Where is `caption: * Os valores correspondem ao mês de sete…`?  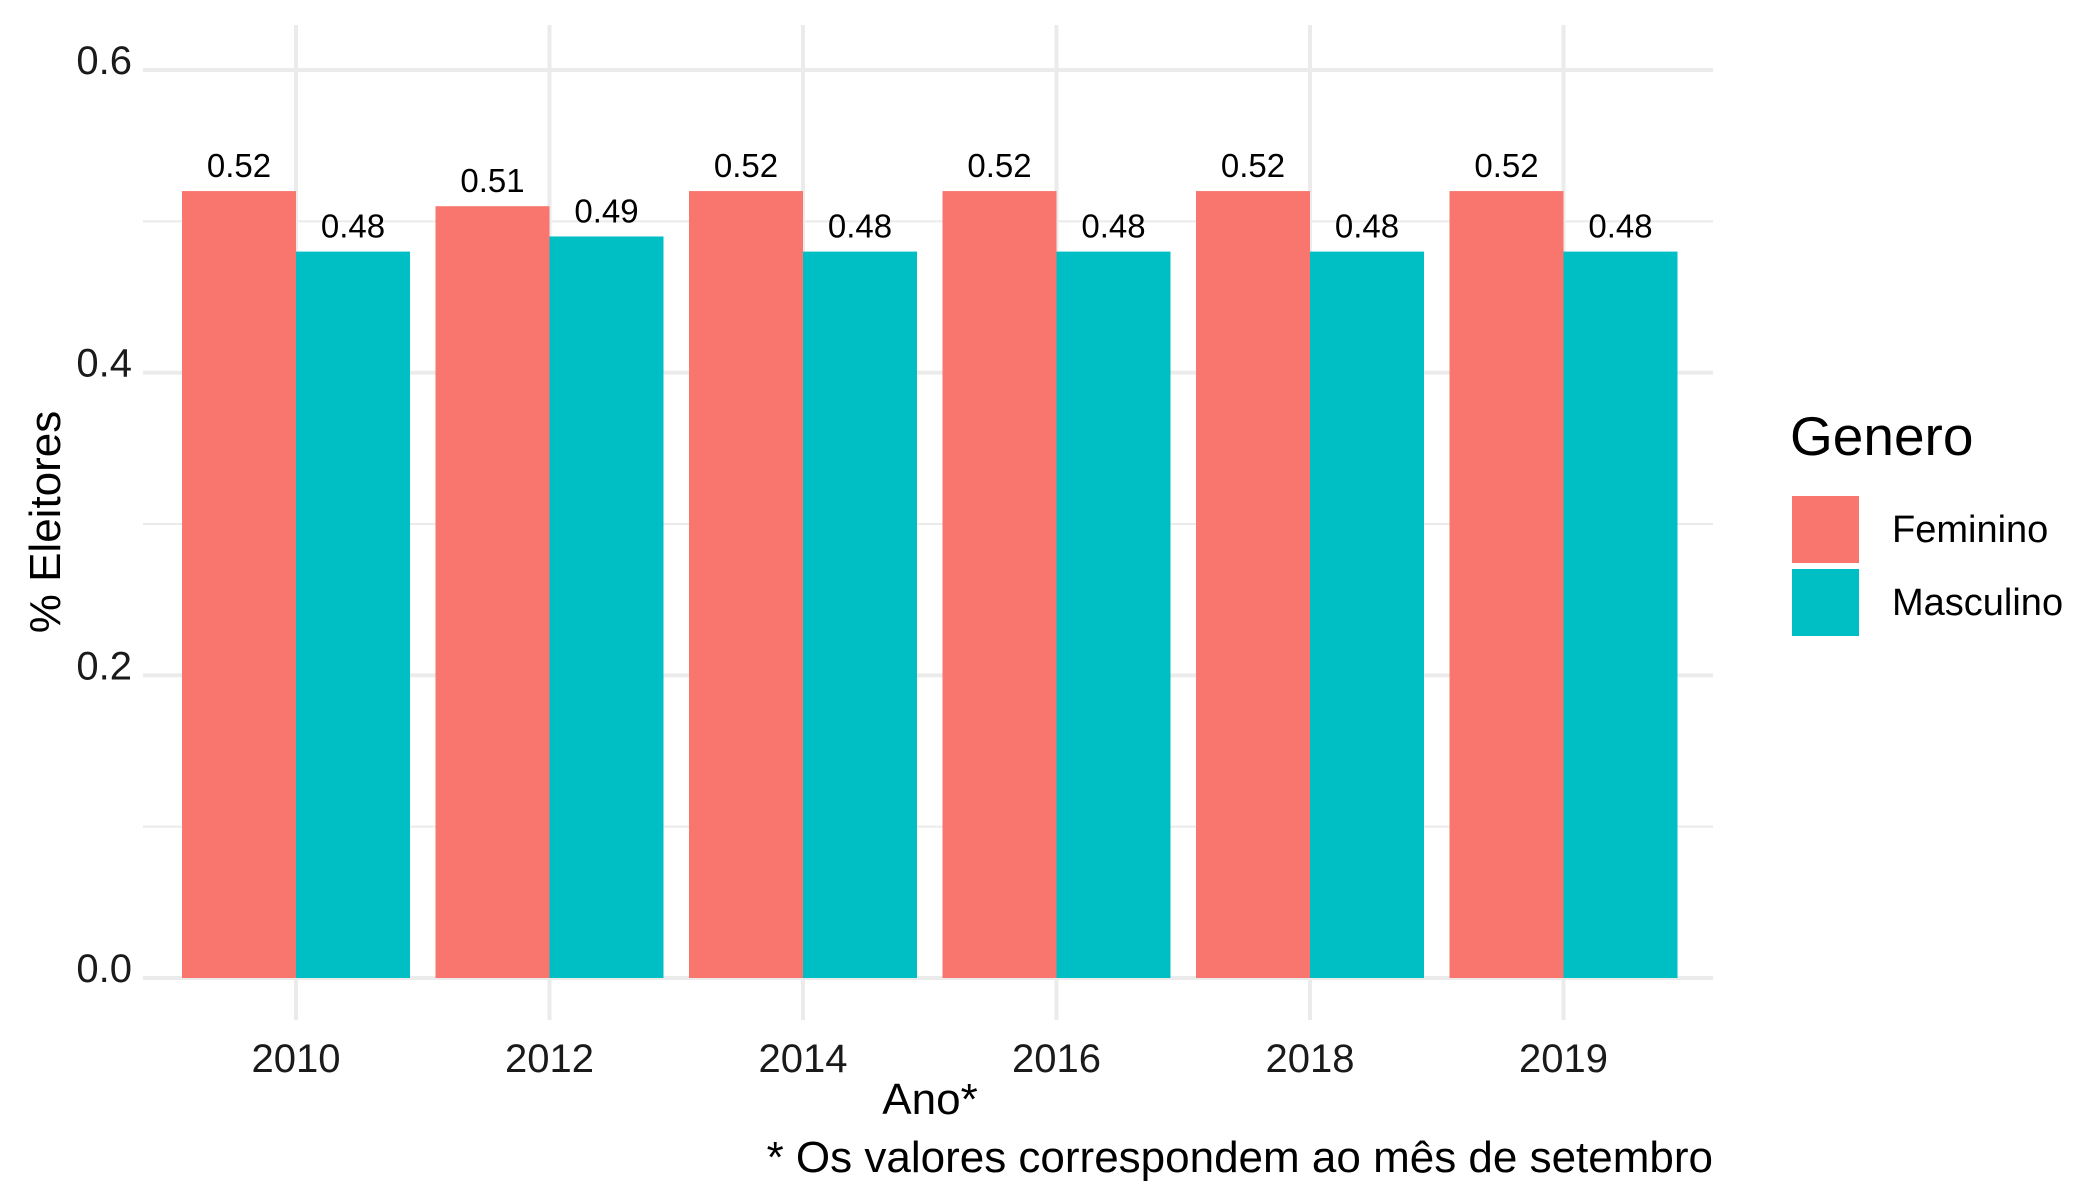 caption: * Os valores correspondem ao mês de sete… is located at coordinates (1240, 1157).